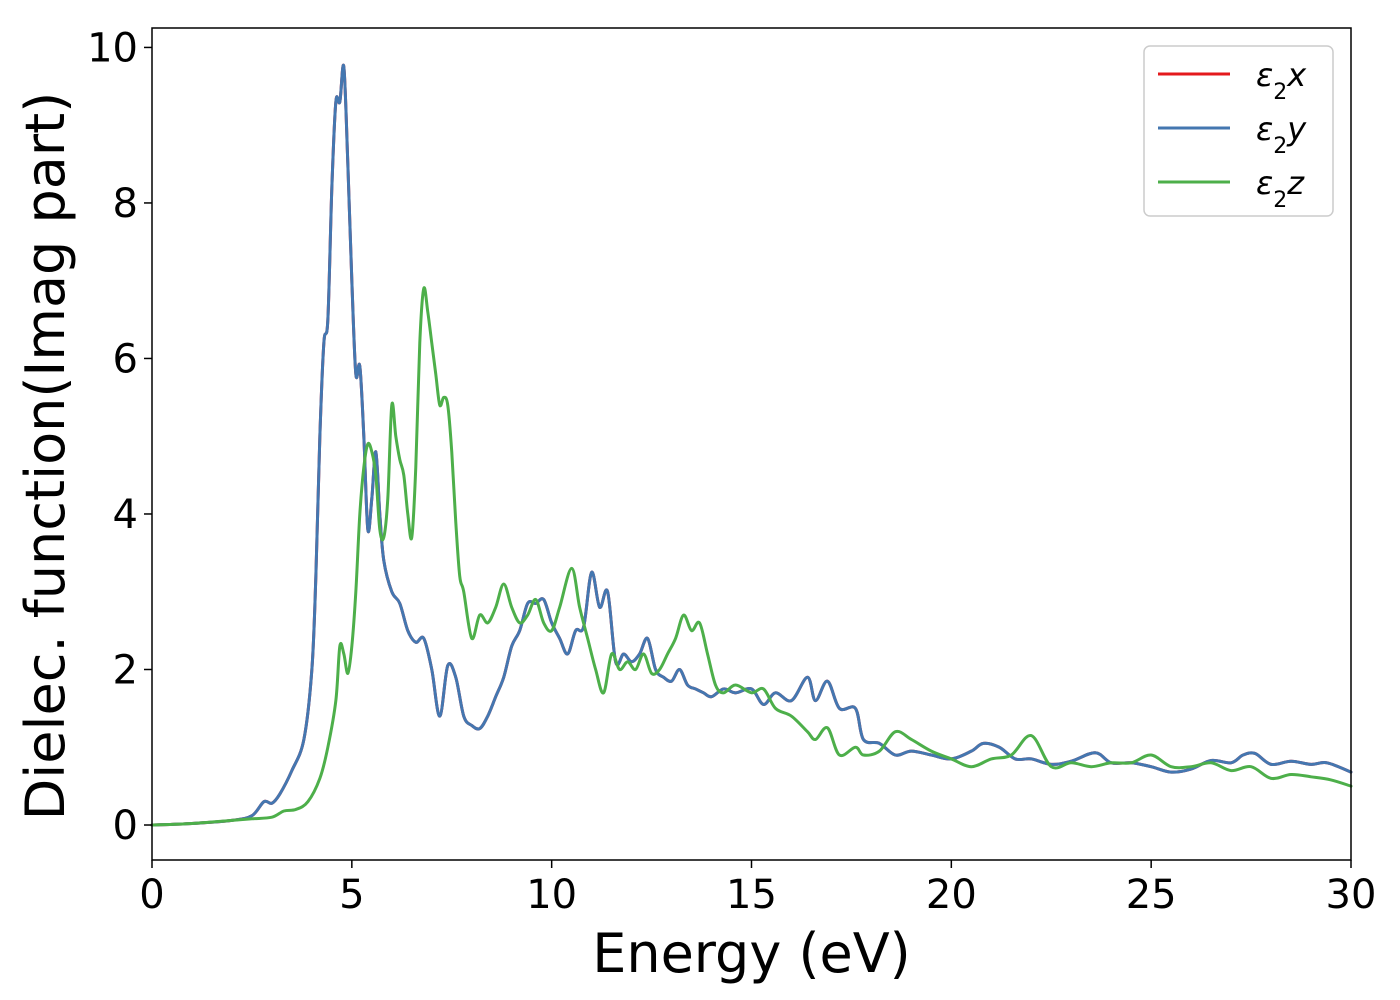 This screenshot has height=1000, width=1400. Describe the element at coordinates (125, 826) in the screenshot. I see `y-tick-label: 0` at that location.